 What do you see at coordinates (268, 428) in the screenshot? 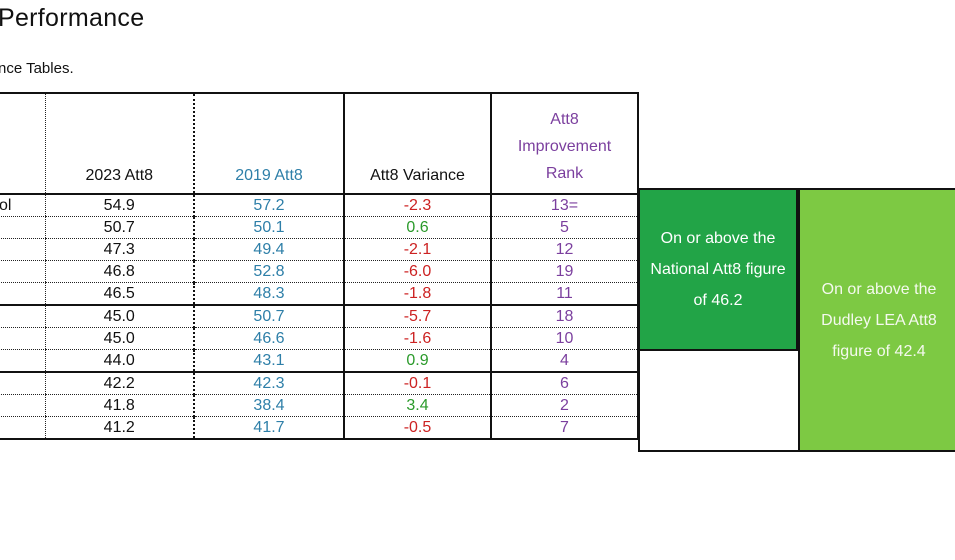
I see `att8-2019-cell: 41.7` at bounding box center [268, 428].